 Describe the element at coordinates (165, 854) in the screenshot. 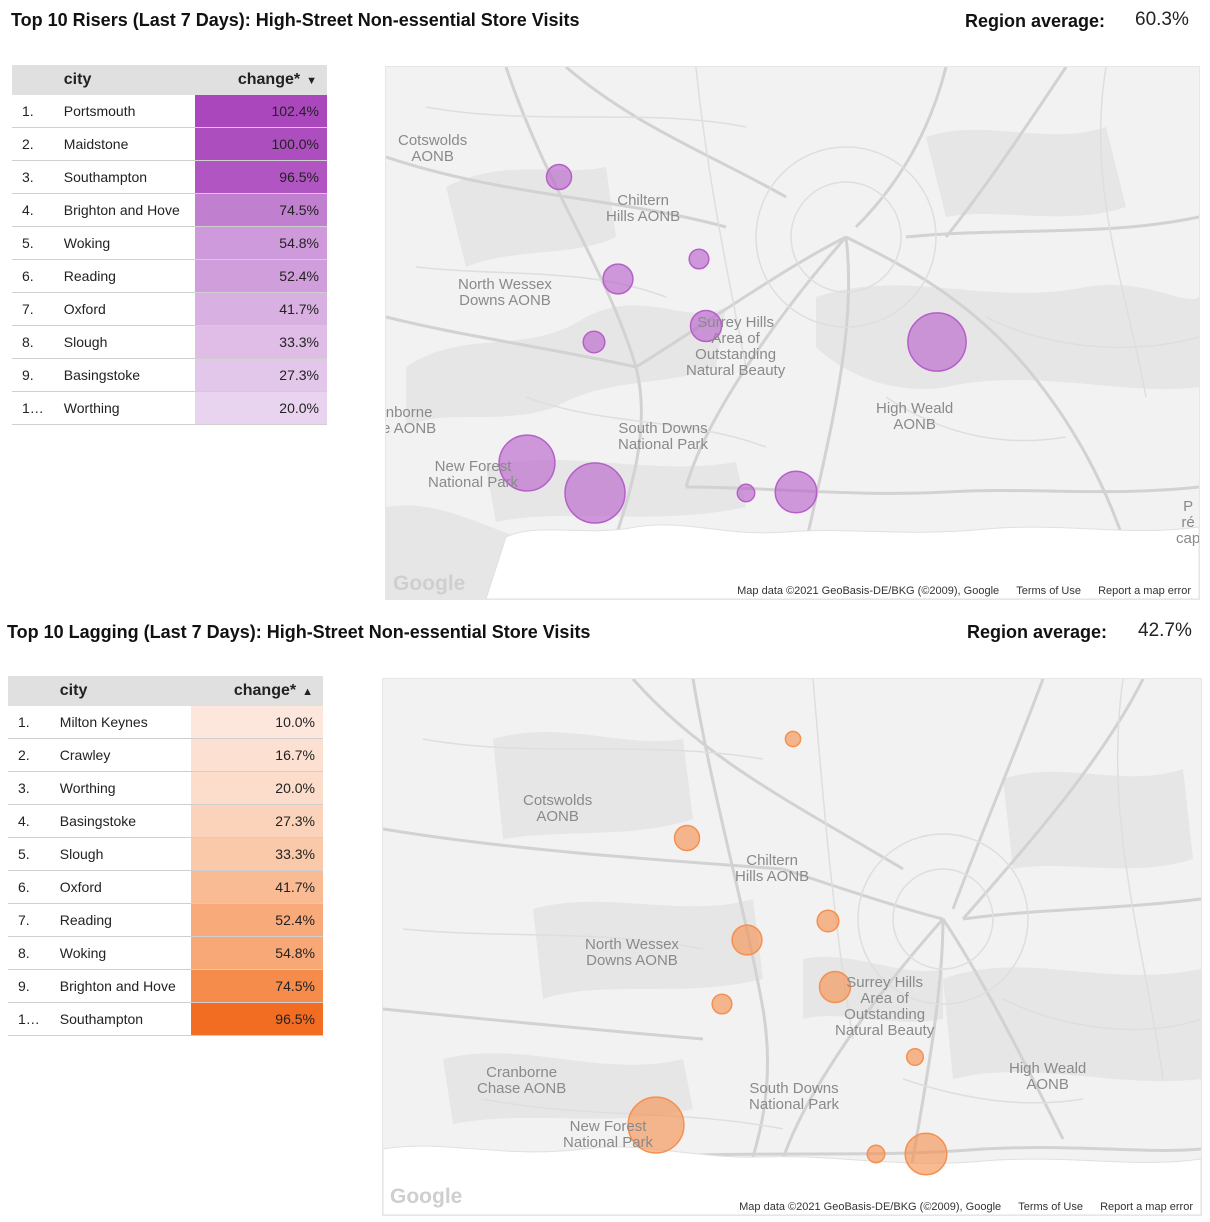

I see `table-row: 5. Slough 33.3%` at that location.